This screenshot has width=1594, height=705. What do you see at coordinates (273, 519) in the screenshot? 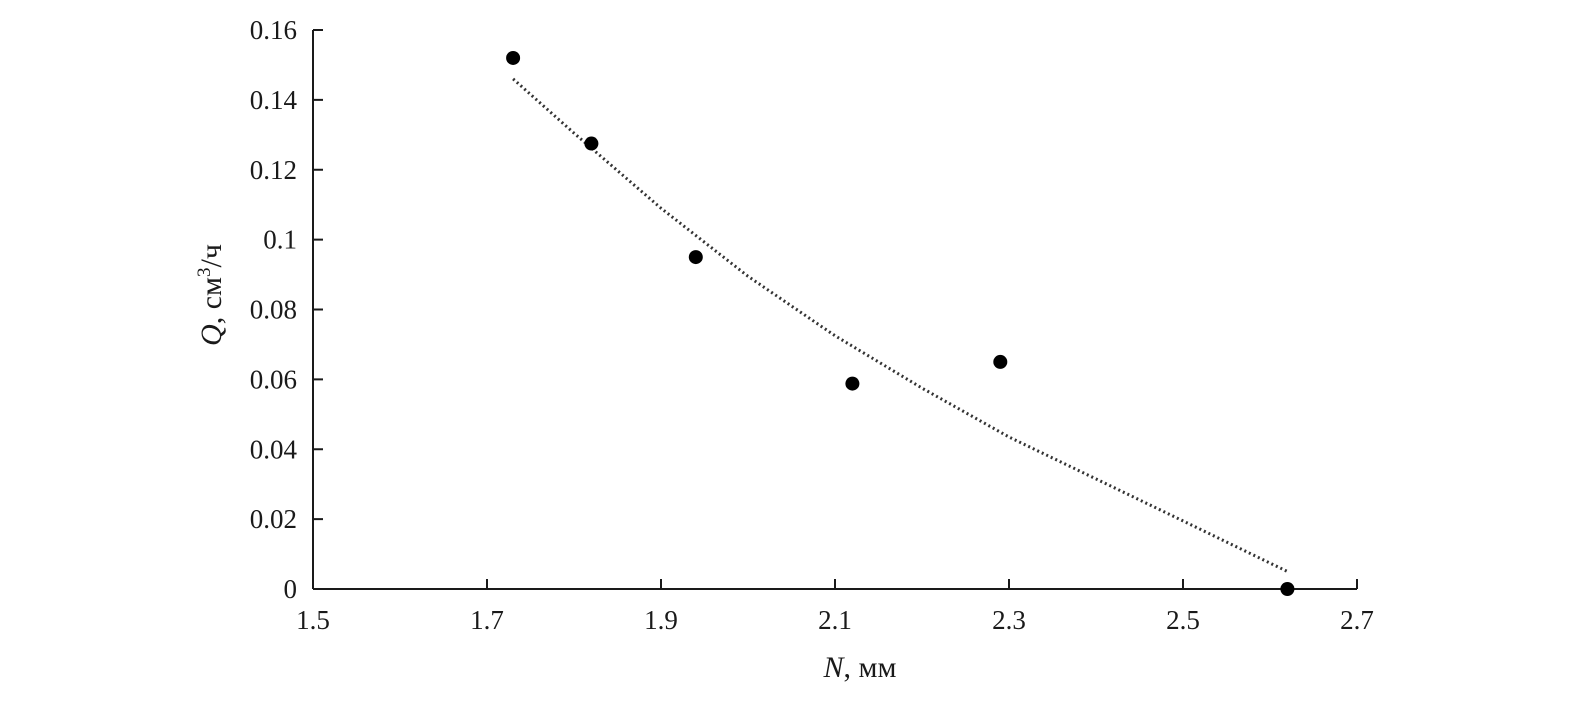
I see `y-tick-label: 0.02` at bounding box center [273, 519].